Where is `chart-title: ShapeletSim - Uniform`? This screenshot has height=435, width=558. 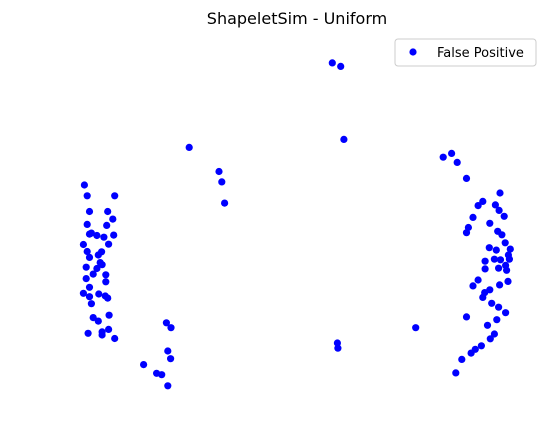
chart-title: ShapeletSim - Uniform is located at coordinates (297, 18).